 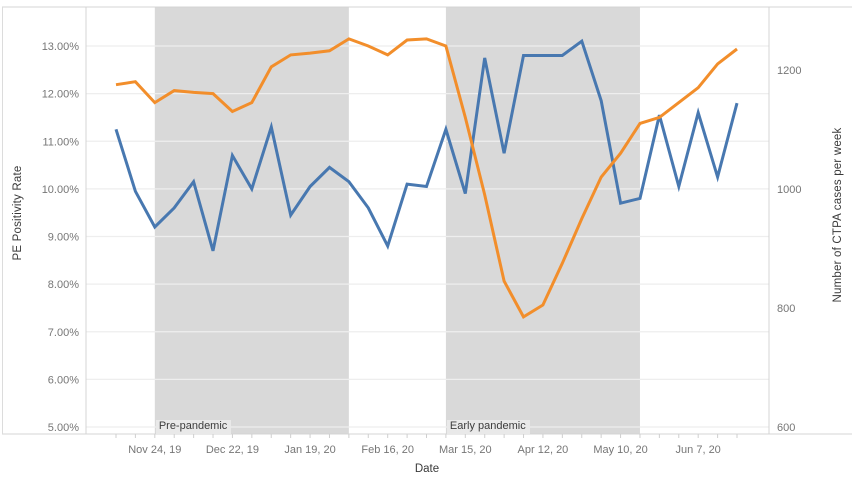 I want to click on x-axis-tick-label: Feb 16, 20, so click(x=387, y=450).